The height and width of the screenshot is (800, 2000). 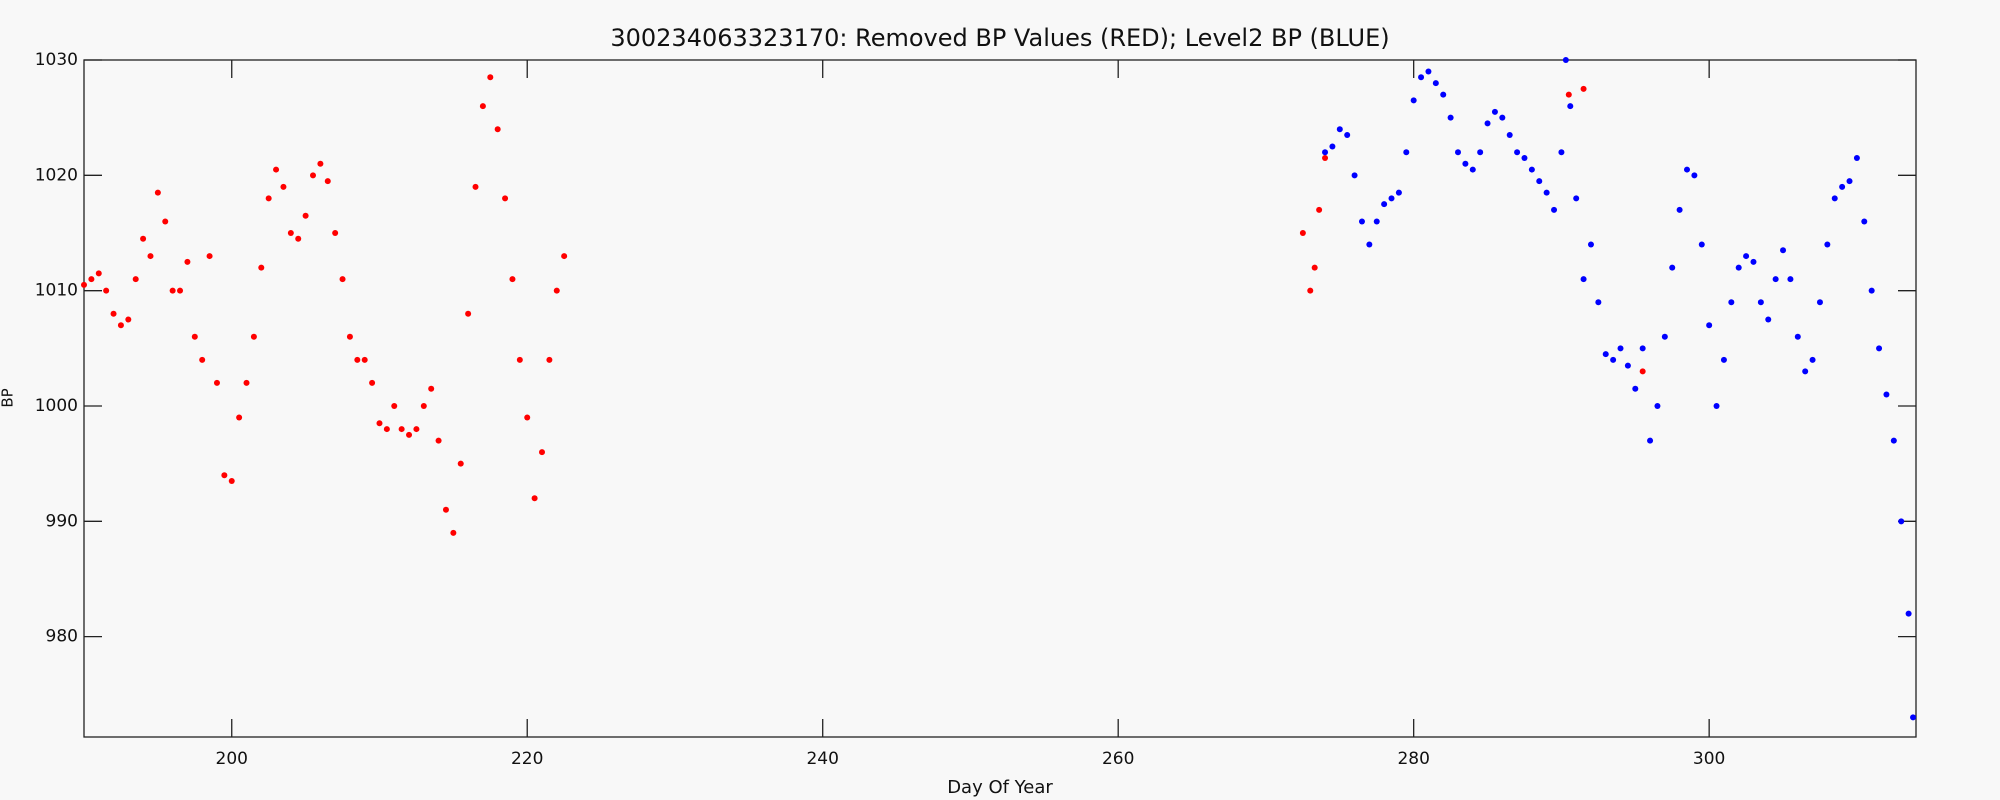 What do you see at coordinates (62, 637) in the screenshot?
I see `y-tick-label: 980` at bounding box center [62, 637].